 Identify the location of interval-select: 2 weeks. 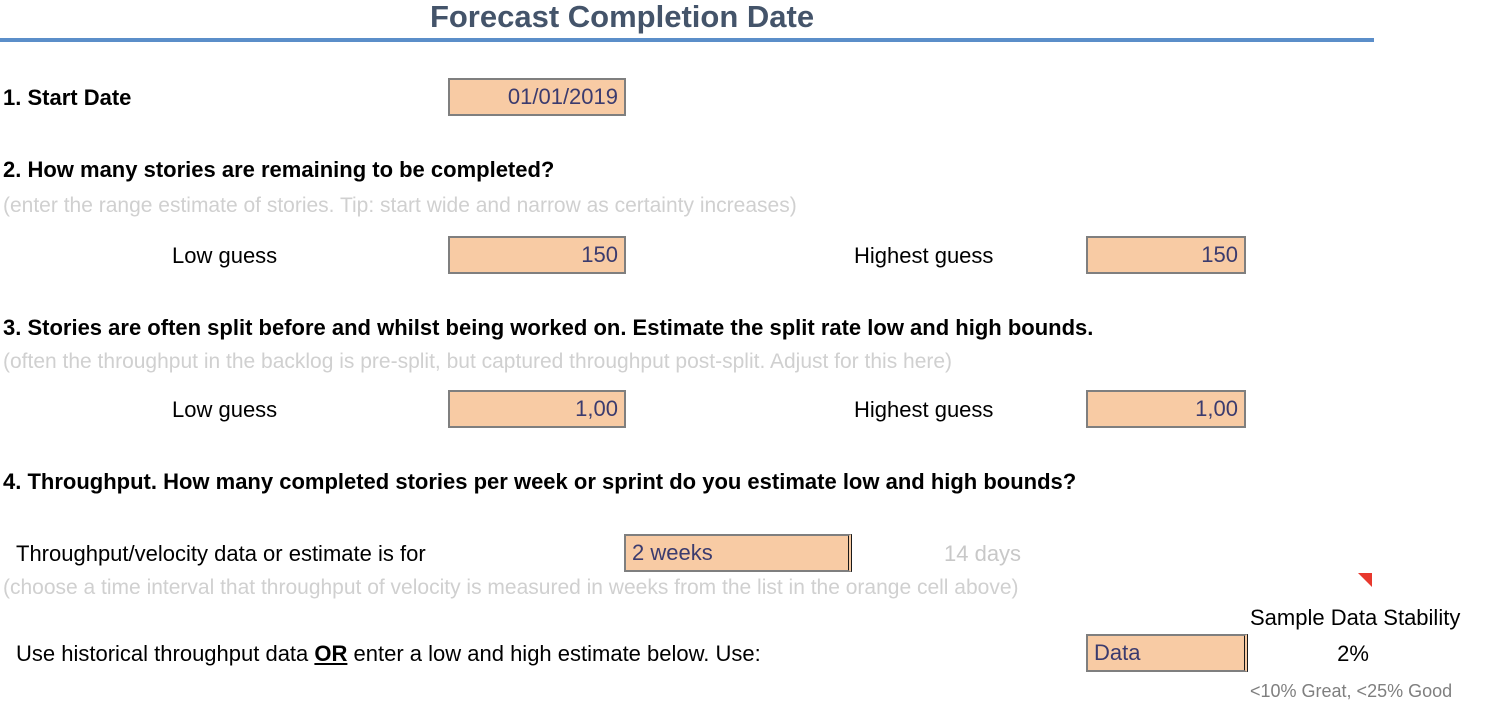
(738, 553).